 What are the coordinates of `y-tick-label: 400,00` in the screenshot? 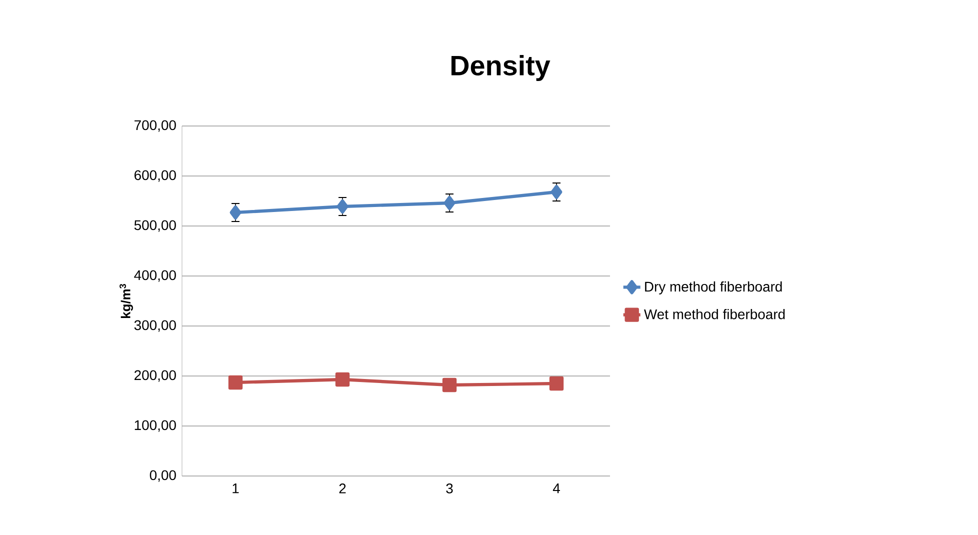 It's located at (155, 276).